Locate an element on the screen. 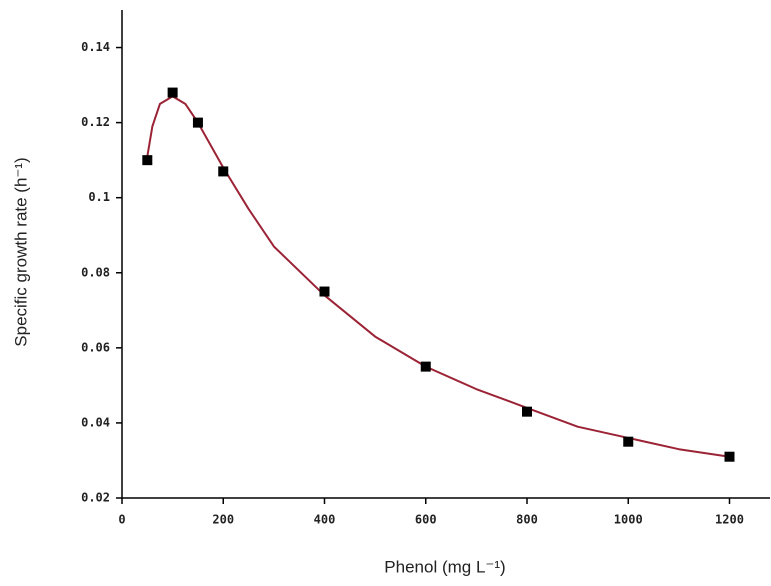 The height and width of the screenshot is (586, 771). y-tick-label: 0.06 is located at coordinates (95, 347).